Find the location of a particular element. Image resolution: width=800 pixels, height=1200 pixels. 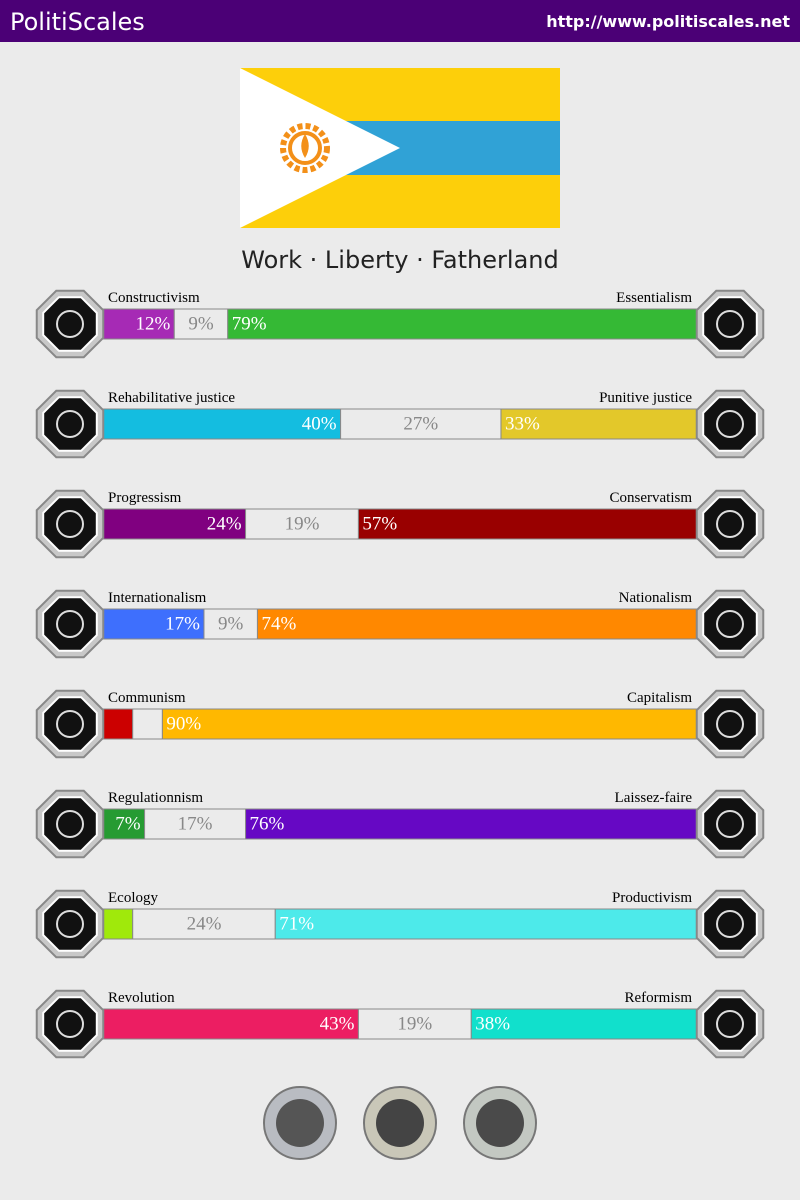

value-label: 74% is located at coordinates (278, 623).